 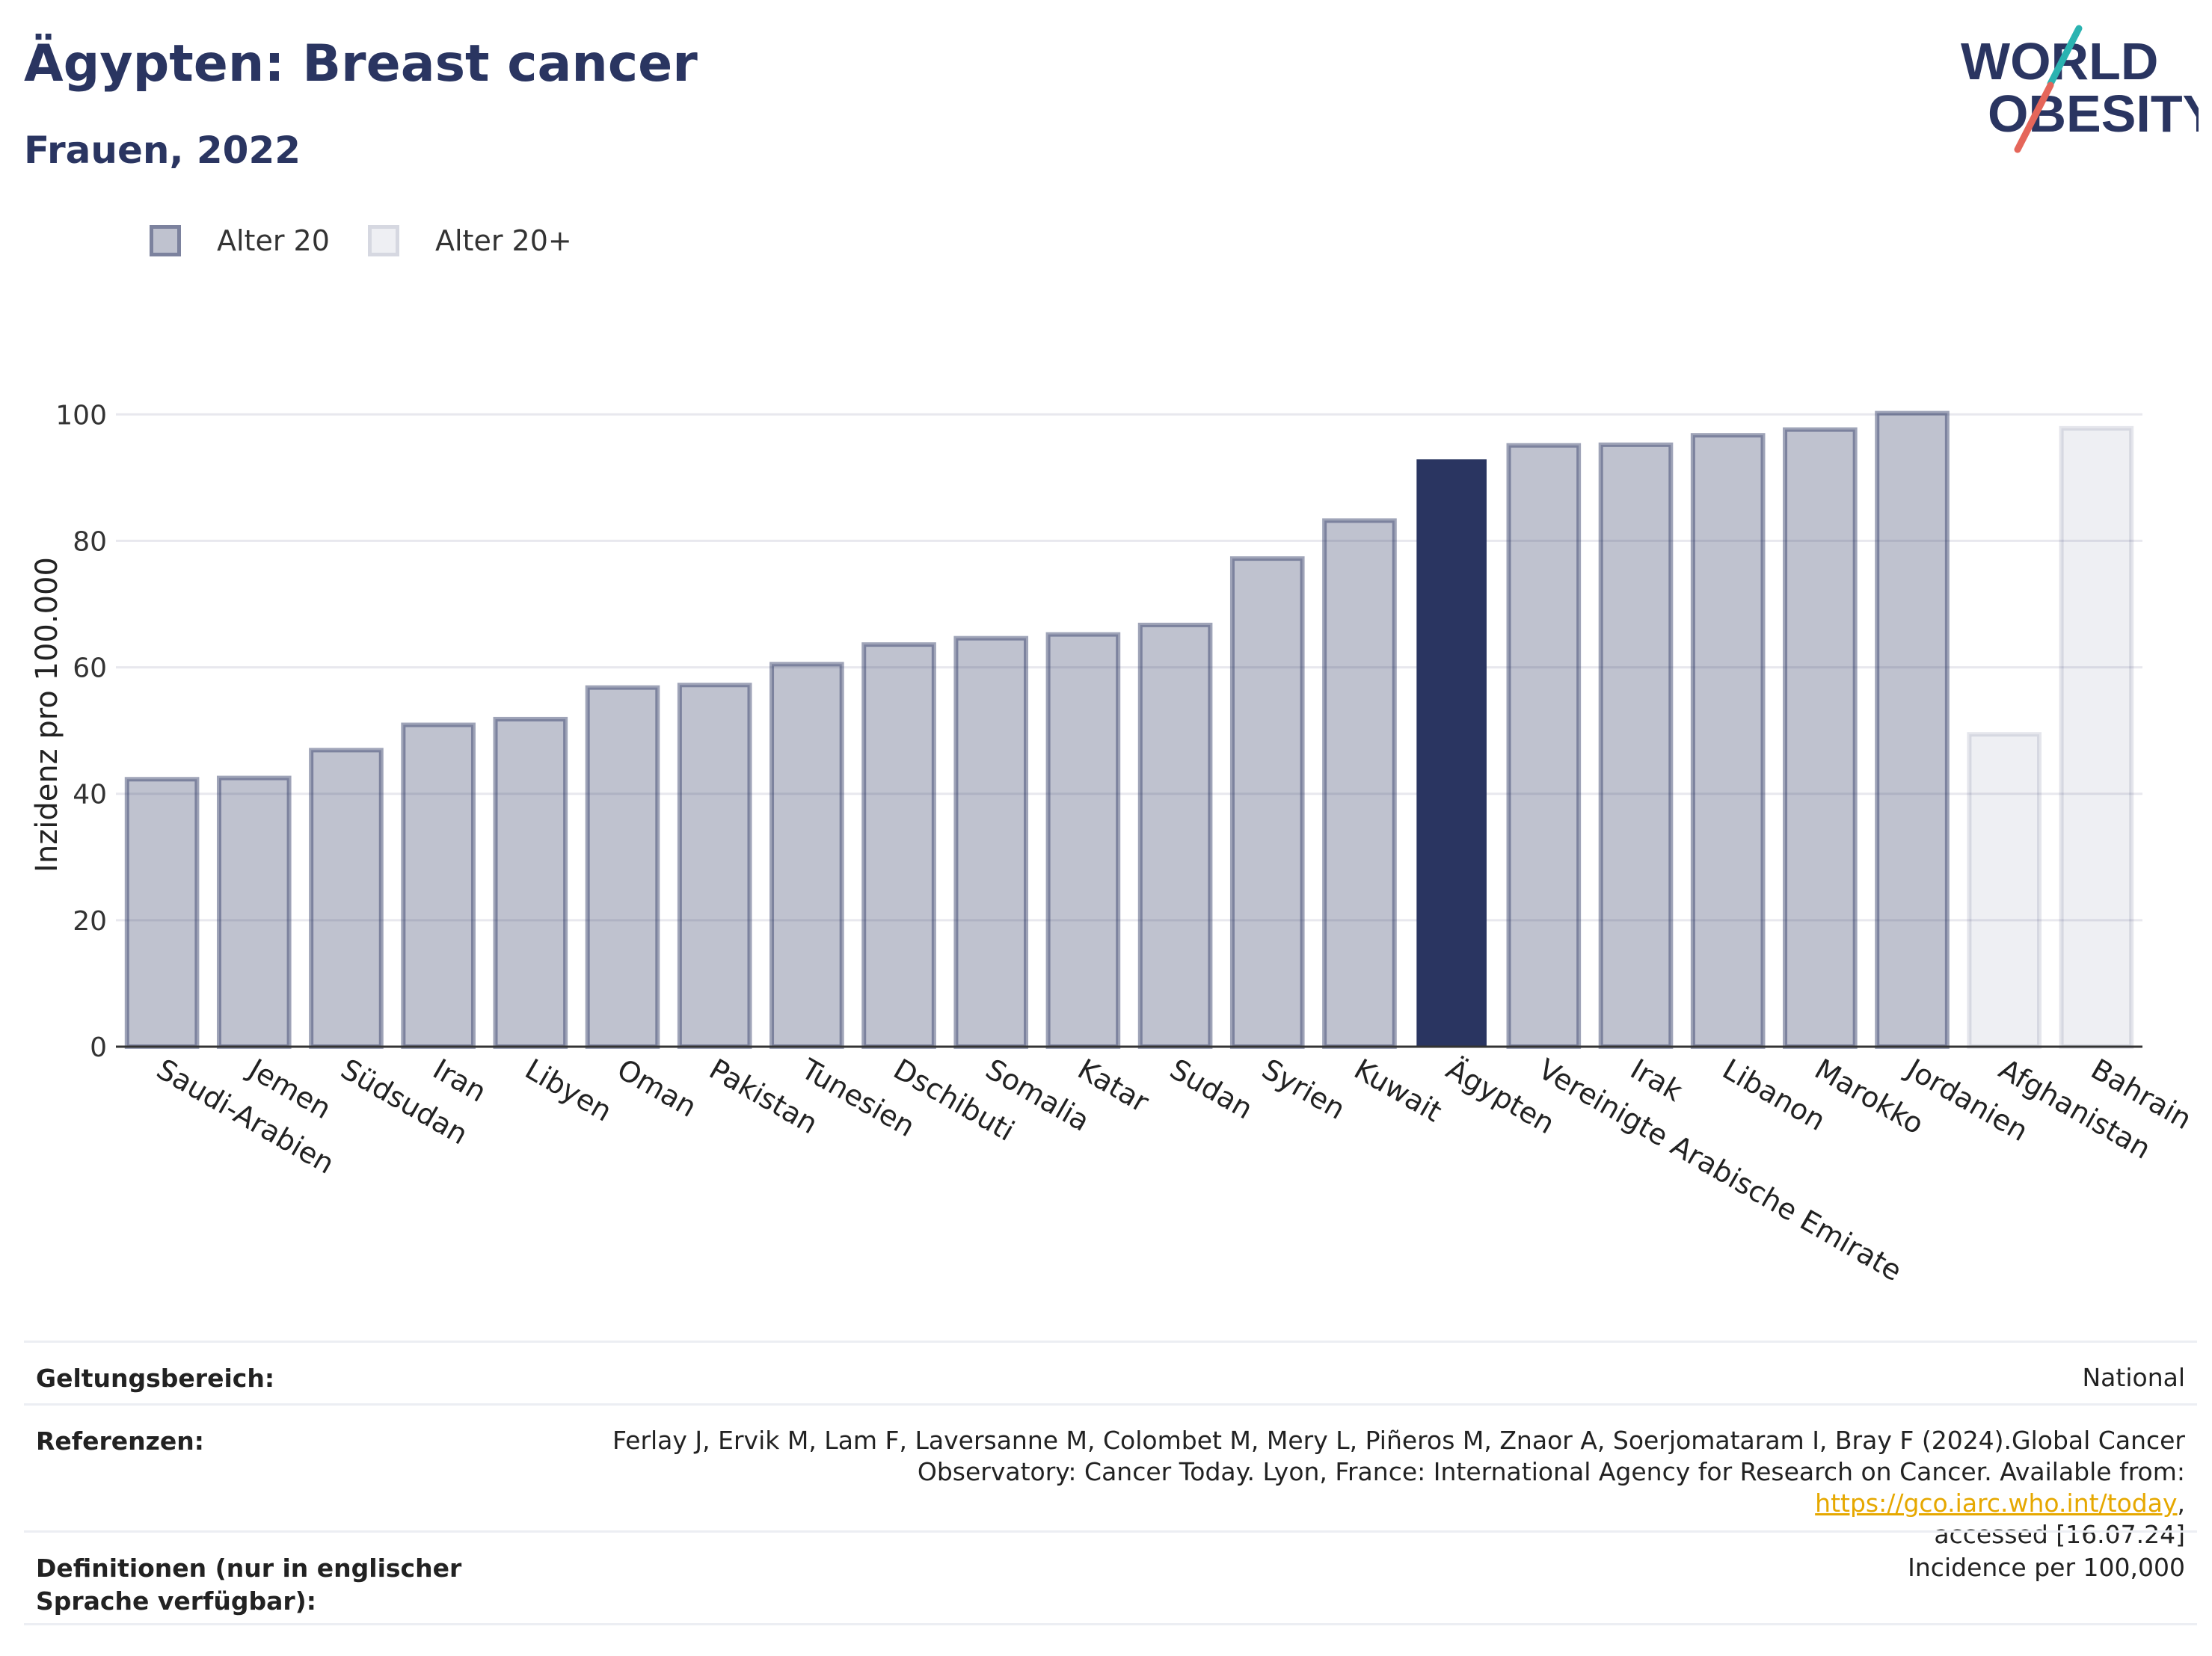 What do you see at coordinates (1110, 1372) in the screenshot?
I see `footer-row-scope: Geltungsbereich: National` at bounding box center [1110, 1372].